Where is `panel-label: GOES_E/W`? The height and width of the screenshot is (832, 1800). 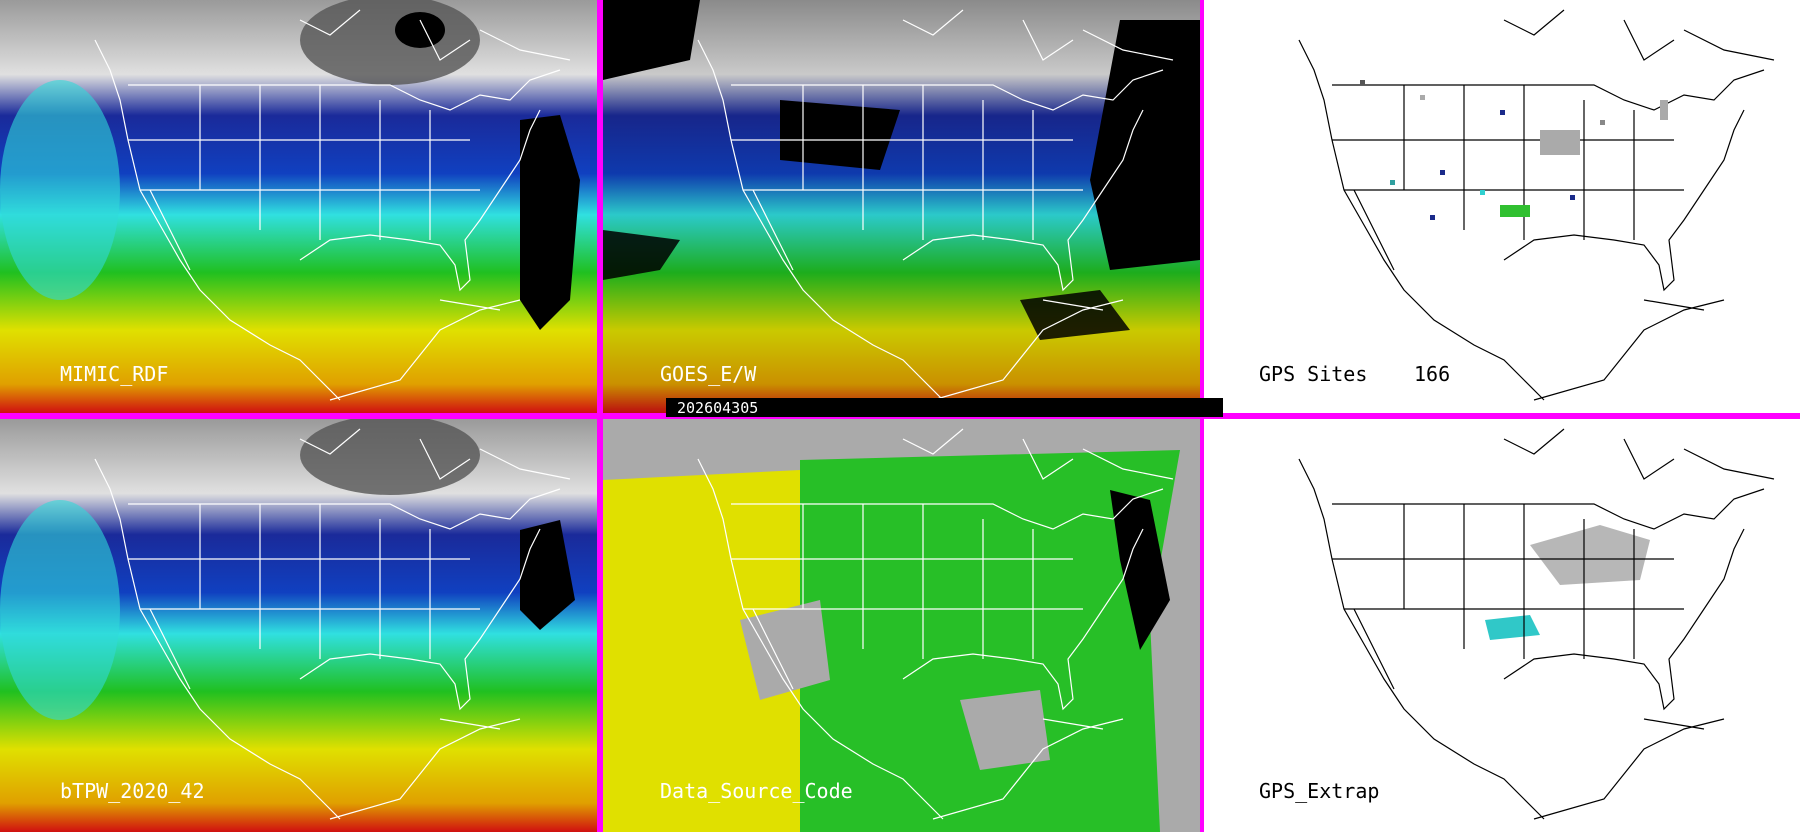 panel-label: GOES_E/W is located at coordinates (708, 374).